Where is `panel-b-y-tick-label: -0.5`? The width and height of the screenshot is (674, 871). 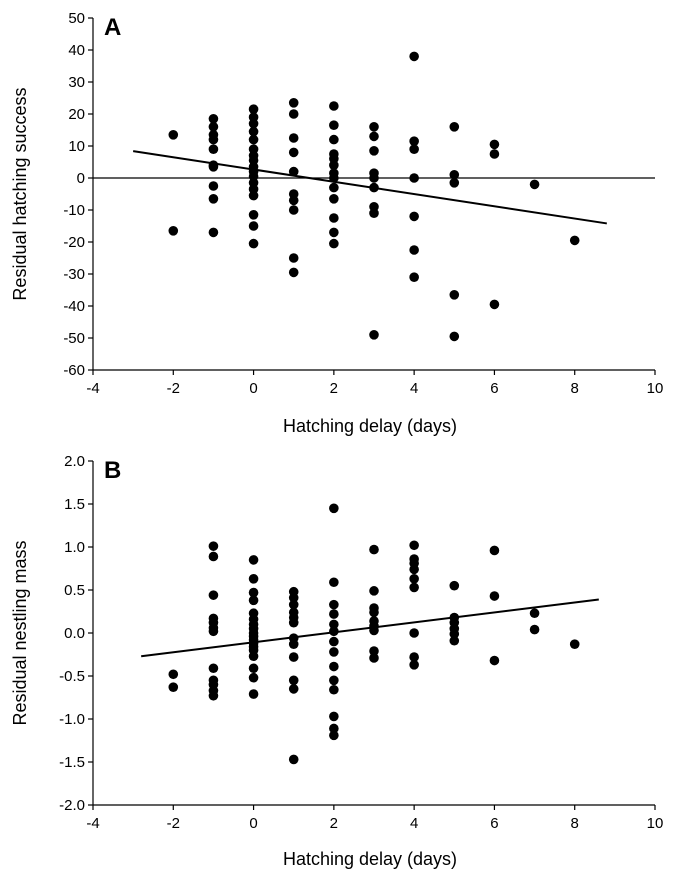
panel-b-y-tick-label: -0.5 is located at coordinates (72, 676).